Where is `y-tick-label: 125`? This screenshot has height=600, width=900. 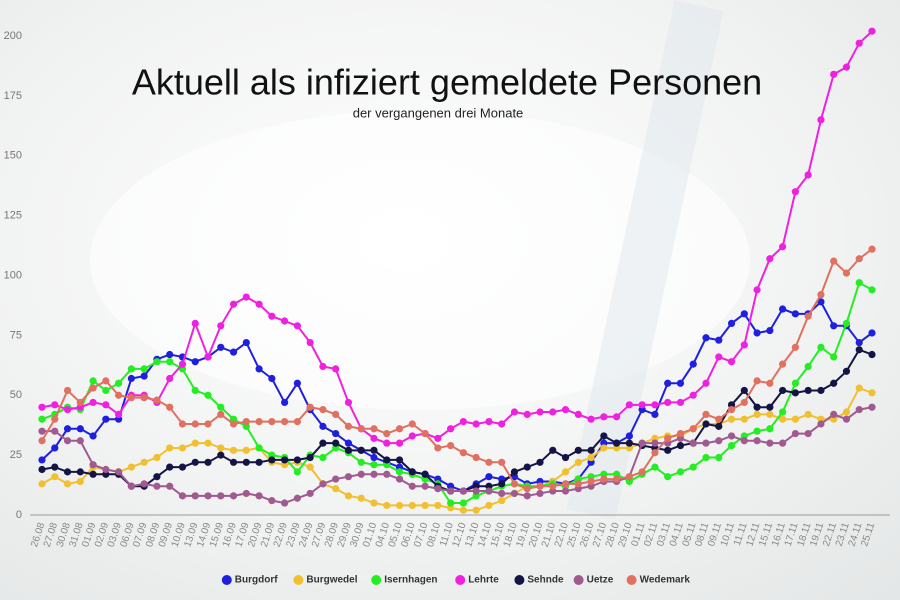
y-tick-label: 125 is located at coordinates (13, 216).